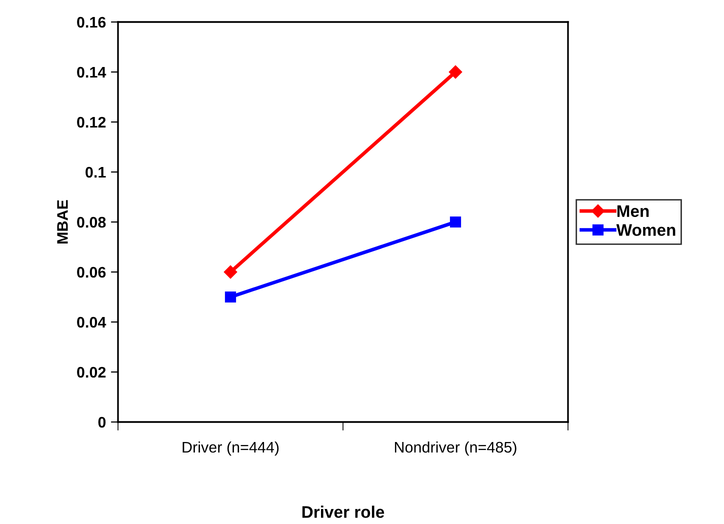  I want to click on y-tick-label: 0.04, so click(91, 322).